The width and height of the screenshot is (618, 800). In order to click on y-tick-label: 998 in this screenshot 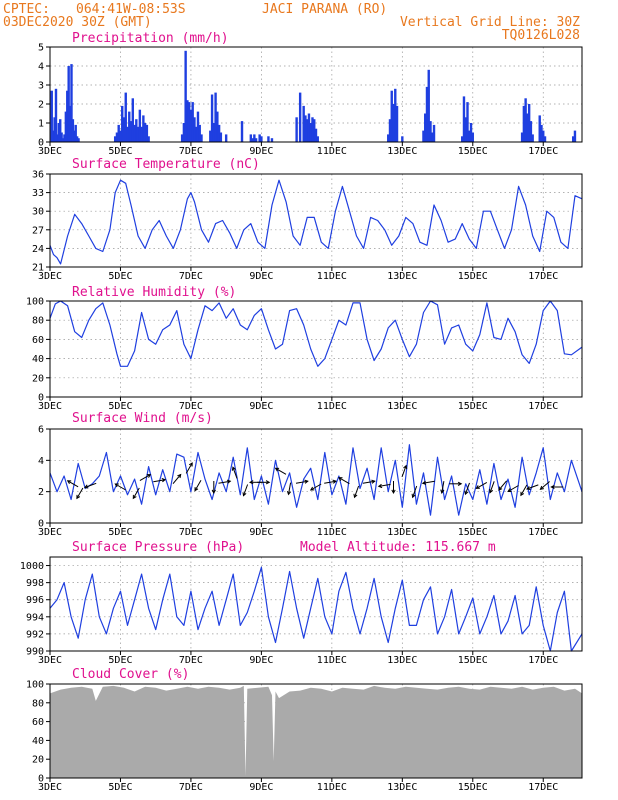, I will do `click(35, 583)`.